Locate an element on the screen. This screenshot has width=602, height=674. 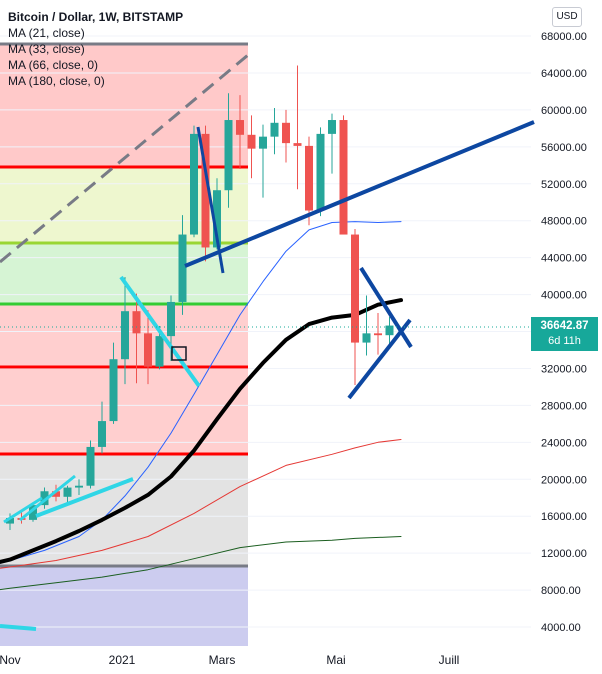
y-tick-label-3: 16000.00 is located at coordinates (564, 517).